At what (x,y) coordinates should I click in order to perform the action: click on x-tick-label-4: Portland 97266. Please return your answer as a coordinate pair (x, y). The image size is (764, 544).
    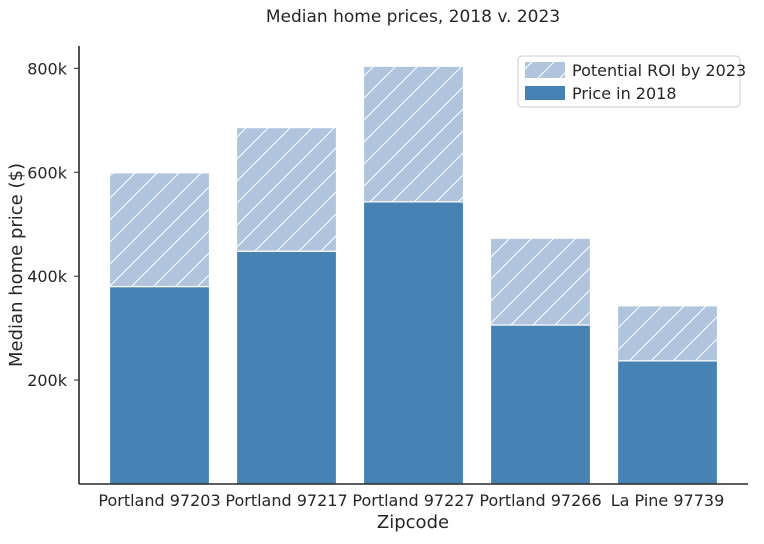
    Looking at the image, I should click on (540, 500).